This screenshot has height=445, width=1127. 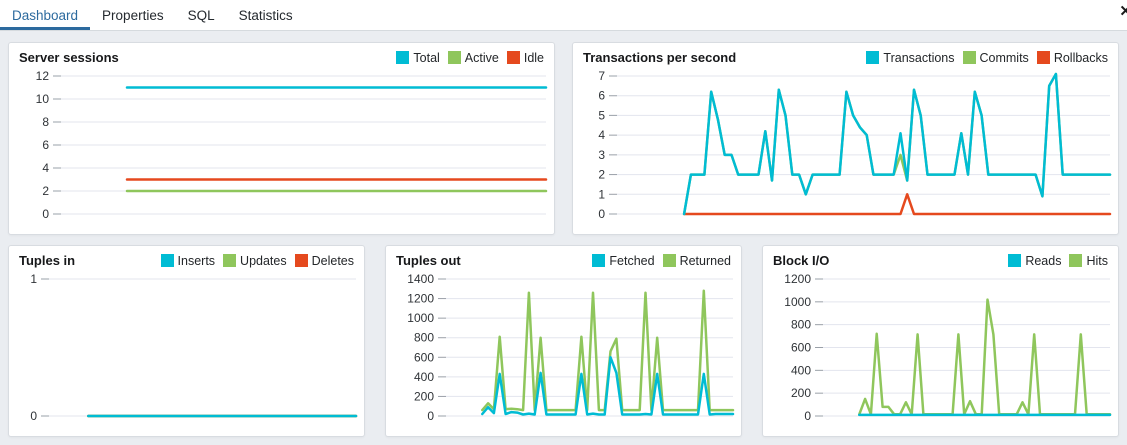 I want to click on panel-header: Block I/O Reads Hits, so click(x=940, y=258).